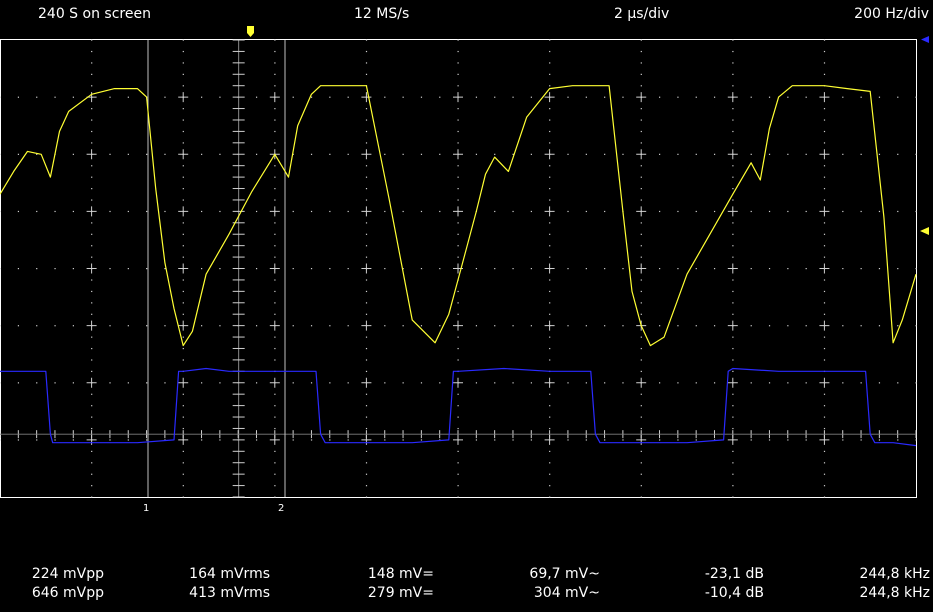 Image resolution: width=933 pixels, height=612 pixels. Describe the element at coordinates (400, 574) in the screenshot. I see `ch1-vdc: 148 mV=` at that location.